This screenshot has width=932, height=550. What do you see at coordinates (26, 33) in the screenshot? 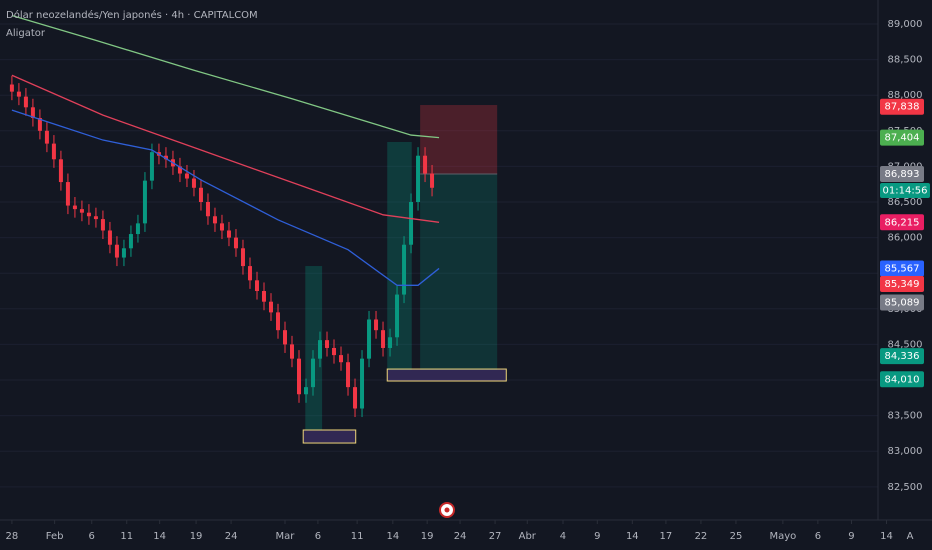
I see `indicator-name: Aligator` at bounding box center [26, 33].